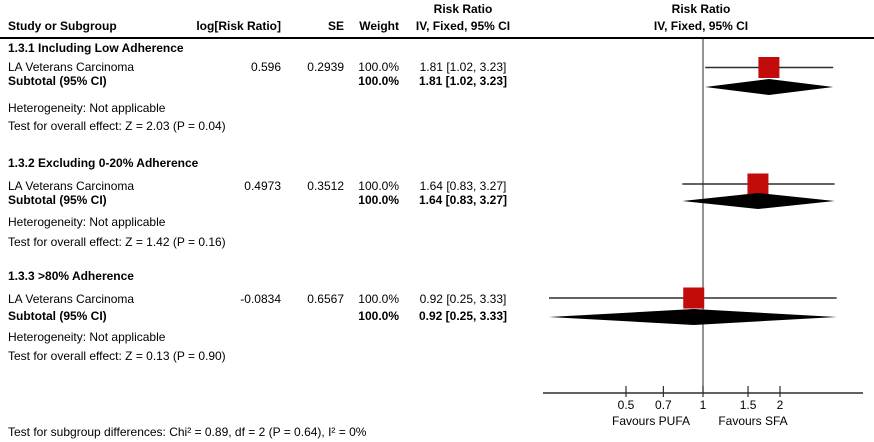  What do you see at coordinates (663, 405) in the screenshot?
I see `x-axis-tick-label: 0.7` at bounding box center [663, 405].